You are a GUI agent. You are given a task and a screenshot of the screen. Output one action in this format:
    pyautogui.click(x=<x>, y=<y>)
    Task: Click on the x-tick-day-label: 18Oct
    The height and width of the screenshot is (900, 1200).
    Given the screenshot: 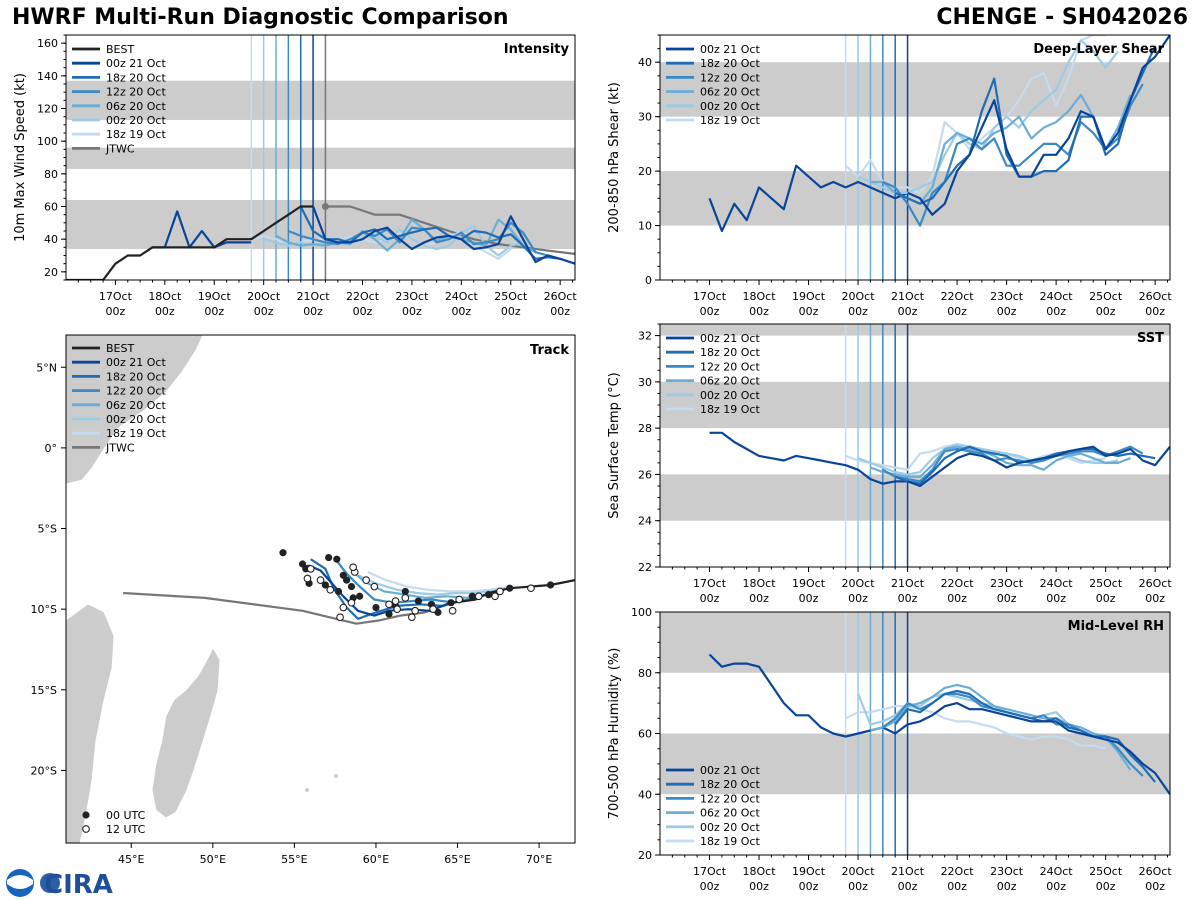 What is the action you would take?
    pyautogui.click(x=760, y=583)
    